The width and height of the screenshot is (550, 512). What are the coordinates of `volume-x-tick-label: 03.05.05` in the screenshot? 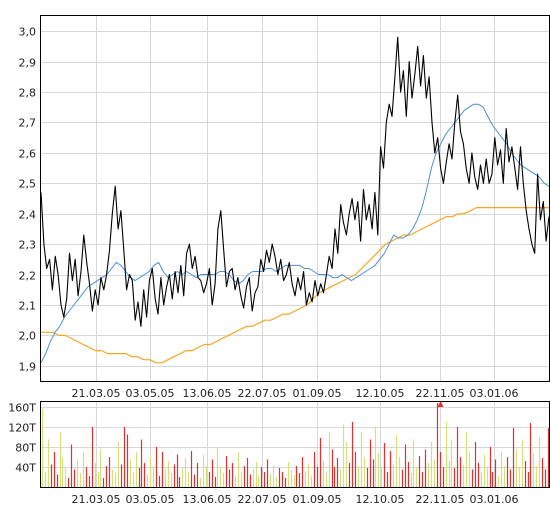 It's located at (150, 499).